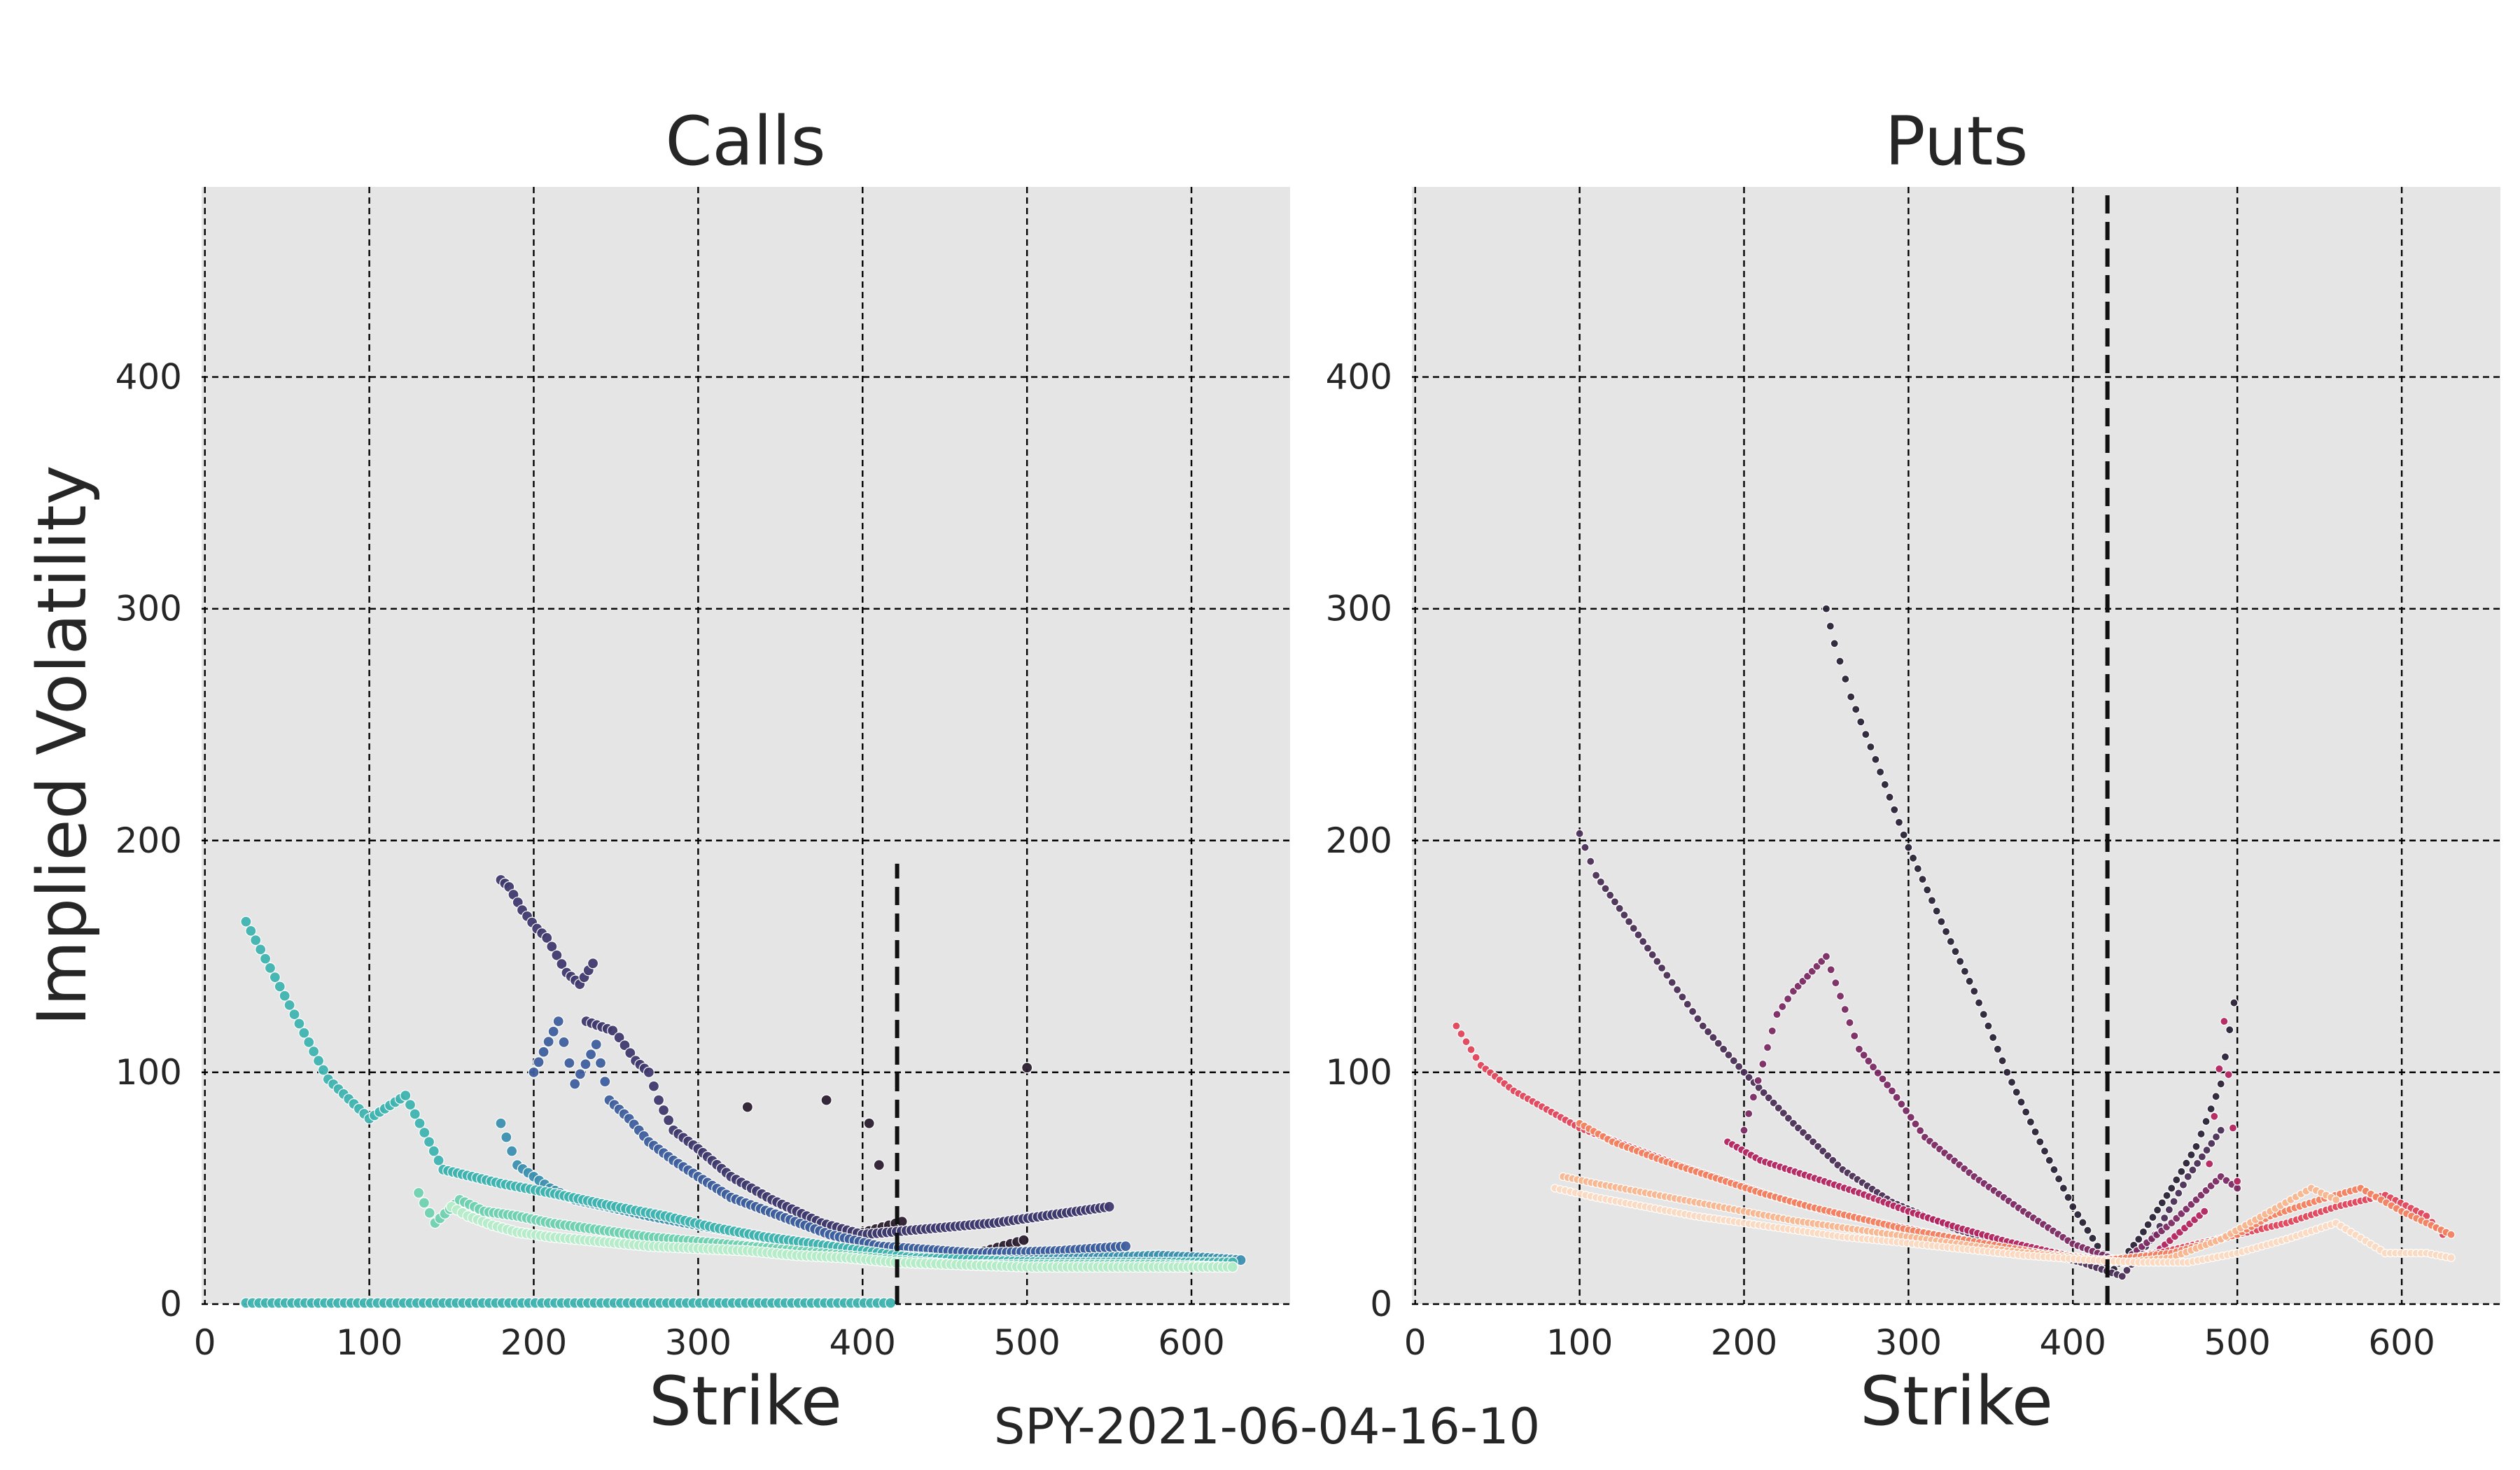  Describe the element at coordinates (1359, 609) in the screenshot. I see `puts-y-tick-label: 300` at that location.